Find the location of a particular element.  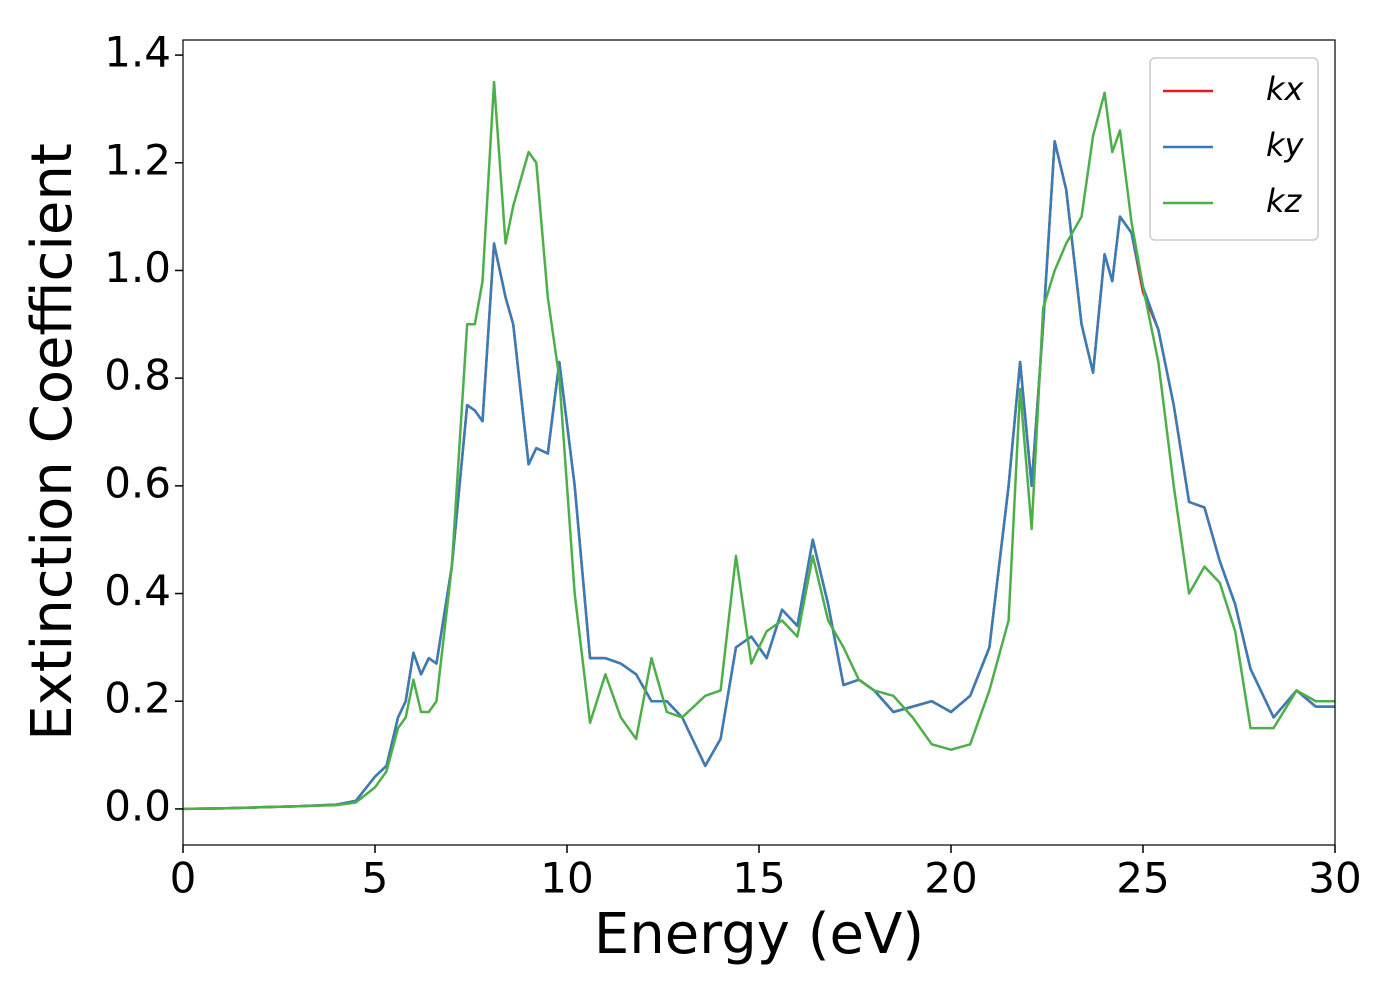

y-tick-label: 1.4 is located at coordinates (137, 52).